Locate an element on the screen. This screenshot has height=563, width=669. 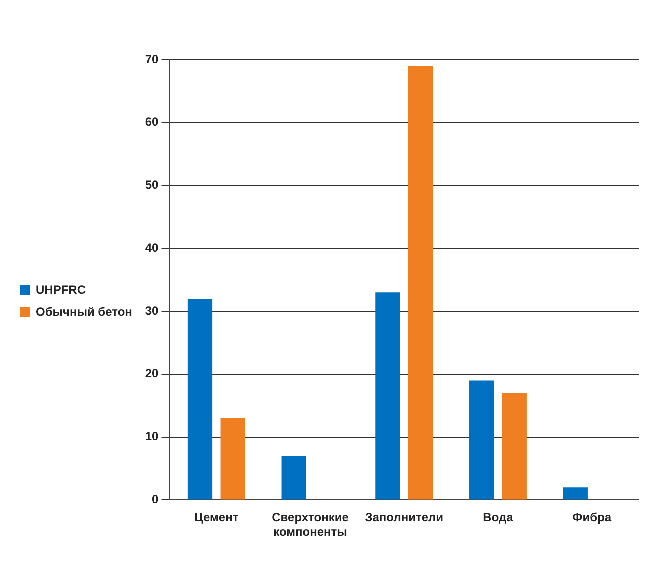
x-tick-label: Цемент is located at coordinates (216, 517).